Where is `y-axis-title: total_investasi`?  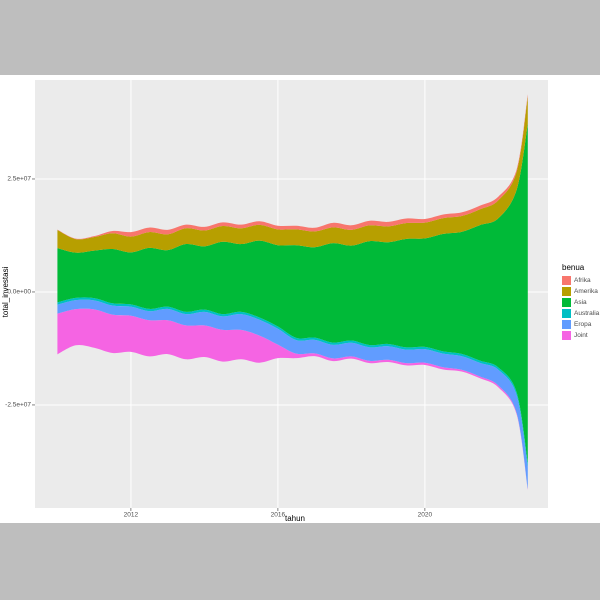 y-axis-title: total_investasi is located at coordinates (5, 291).